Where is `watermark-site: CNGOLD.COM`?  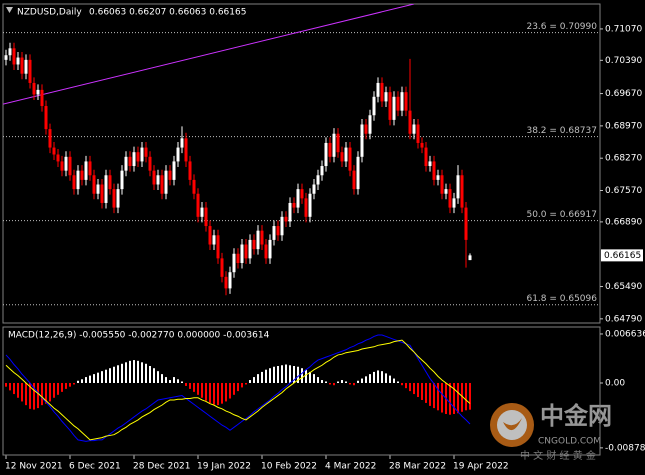 watermark-site: CNGOLD.COM is located at coordinates (569, 442).